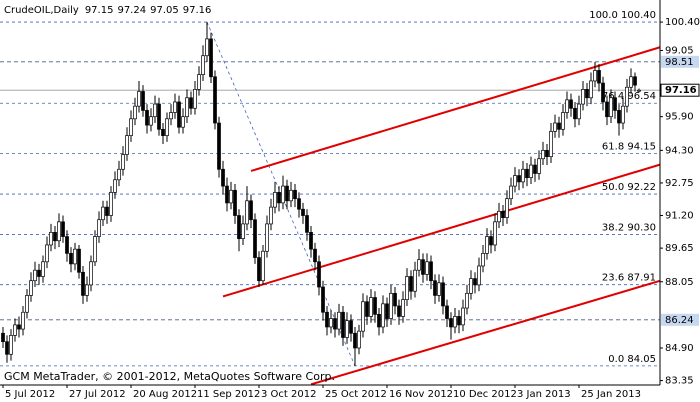 Image resolution: width=700 pixels, height=402 pixels. I want to click on header-low: 97.05, so click(164, 10).